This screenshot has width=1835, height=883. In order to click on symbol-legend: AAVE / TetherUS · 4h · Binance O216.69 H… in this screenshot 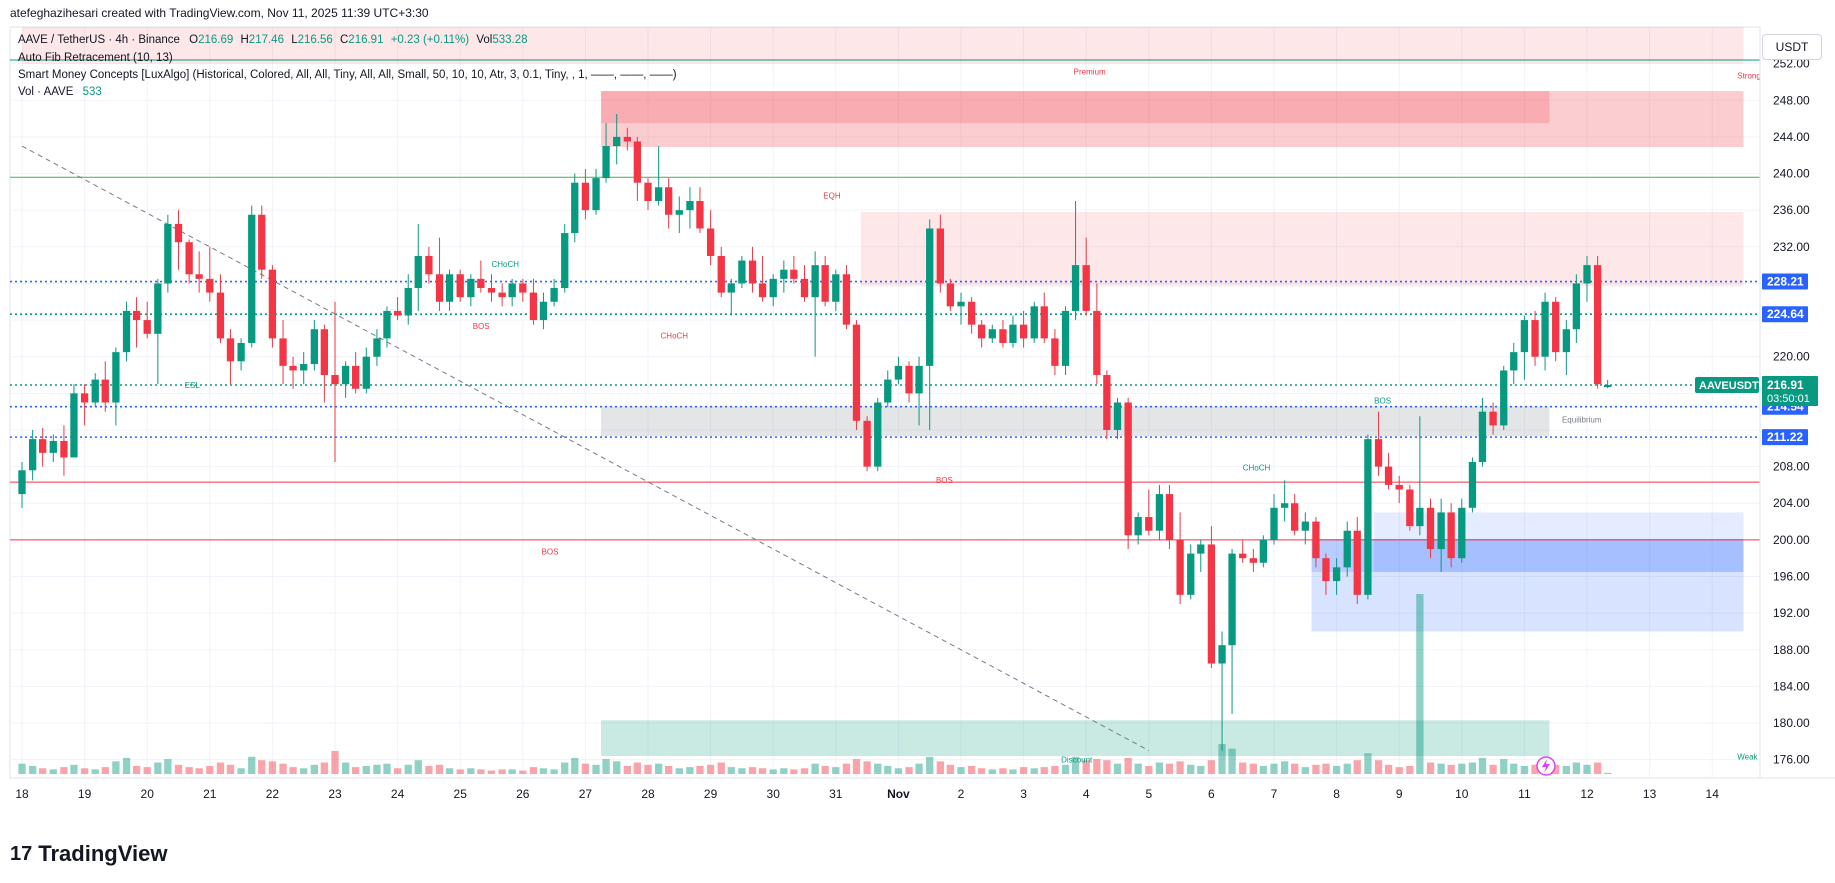, I will do `click(273, 40)`.